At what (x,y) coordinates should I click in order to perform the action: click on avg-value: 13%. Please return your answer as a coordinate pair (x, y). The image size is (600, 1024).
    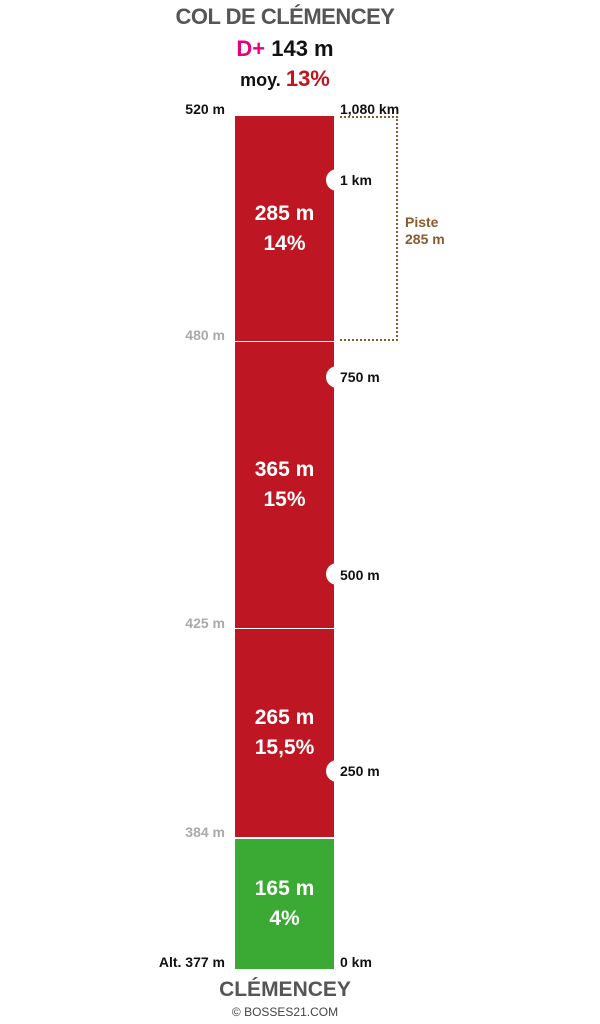
    Looking at the image, I should click on (307, 78).